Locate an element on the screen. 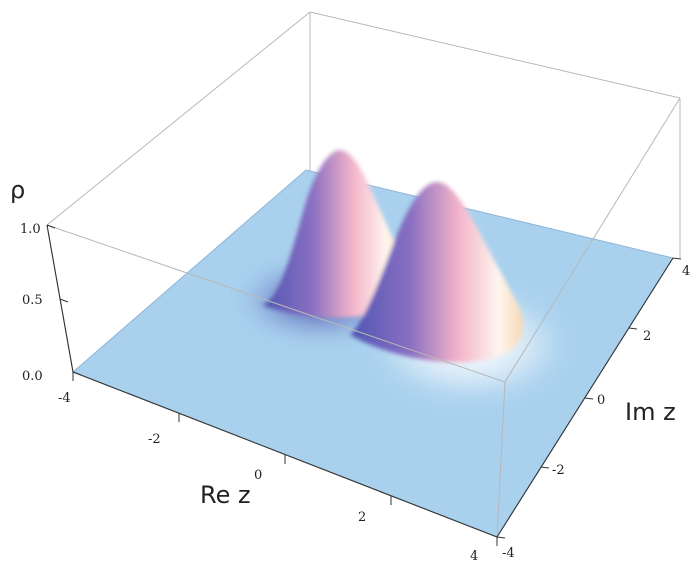 This screenshot has width=696, height=567. x-axis-title: Re z is located at coordinates (225, 495).